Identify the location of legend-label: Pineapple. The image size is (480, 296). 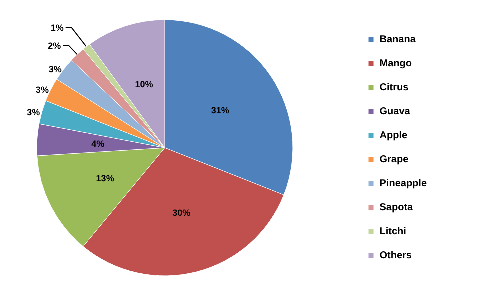
(404, 184).